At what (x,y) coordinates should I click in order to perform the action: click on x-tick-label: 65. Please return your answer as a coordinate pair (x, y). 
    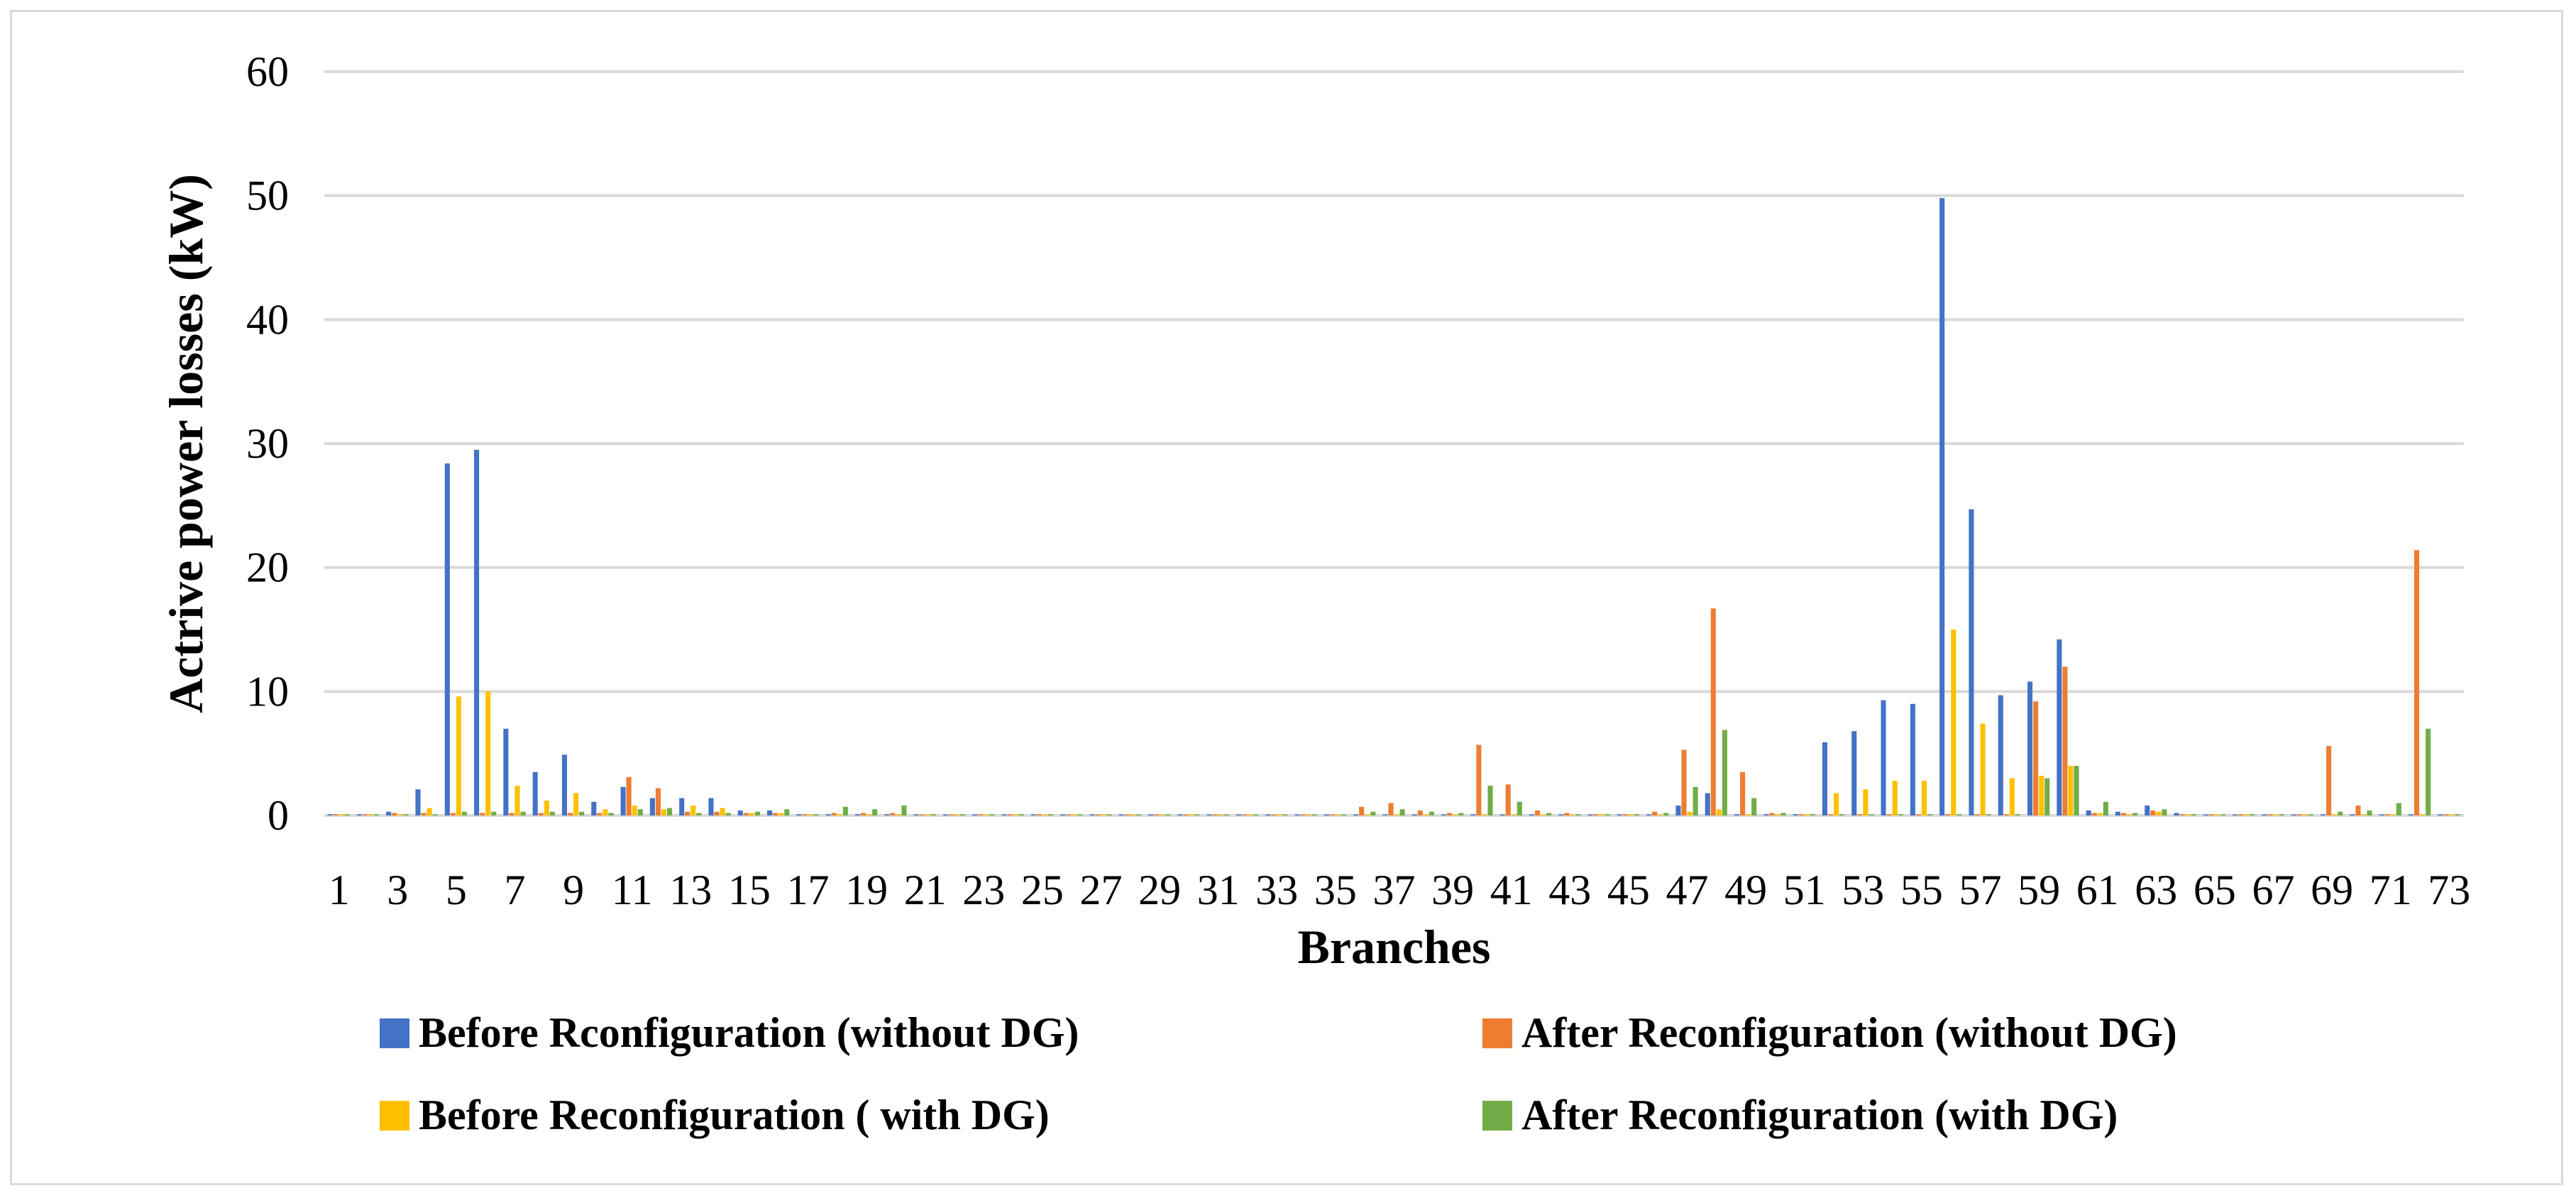
    Looking at the image, I should click on (2215, 890).